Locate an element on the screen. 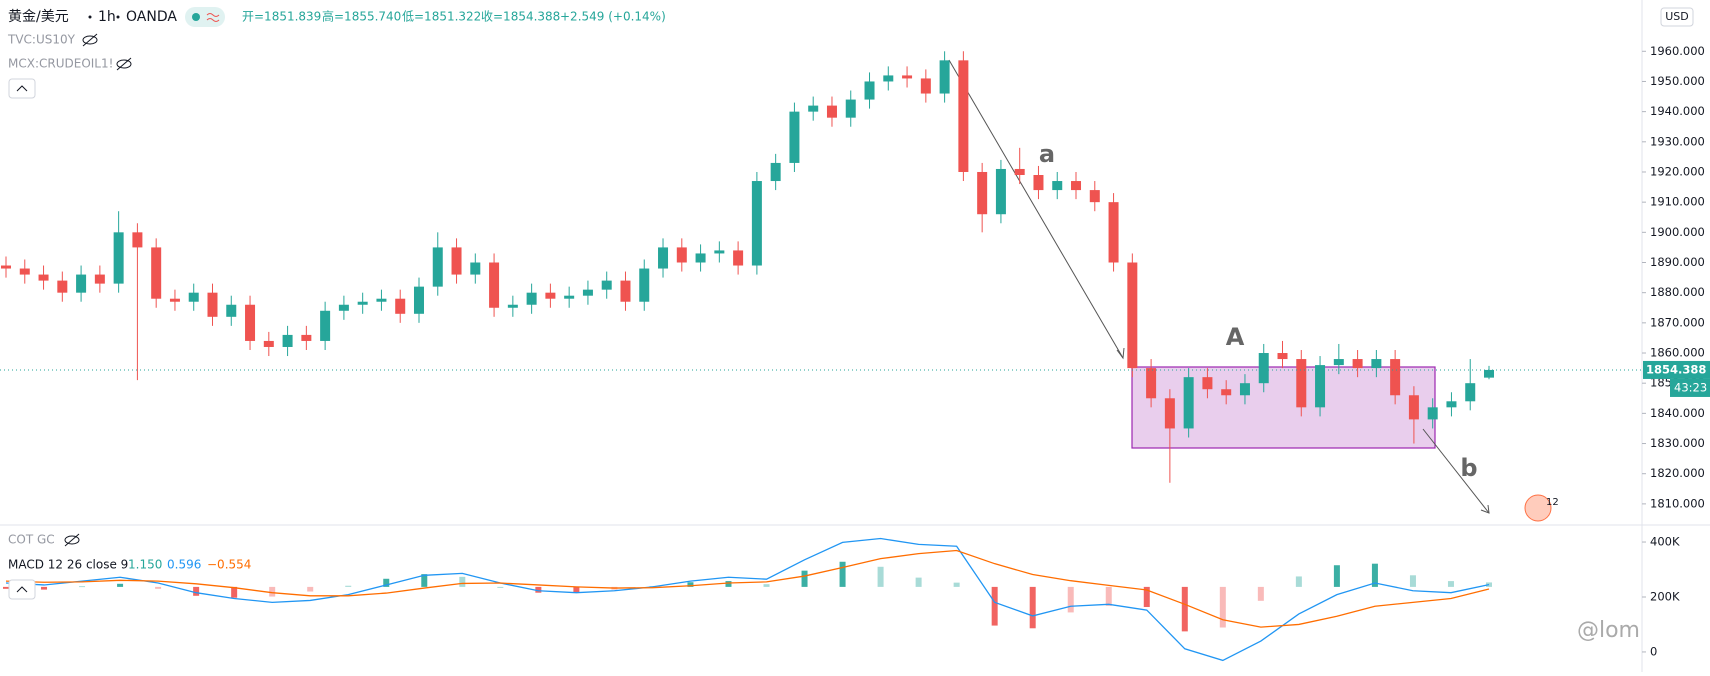  y-tick-label: 1900.000 is located at coordinates (1677, 232).